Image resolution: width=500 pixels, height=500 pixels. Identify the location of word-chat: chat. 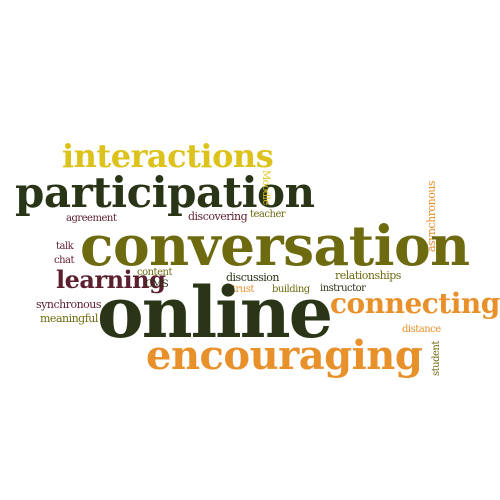
(64, 260).